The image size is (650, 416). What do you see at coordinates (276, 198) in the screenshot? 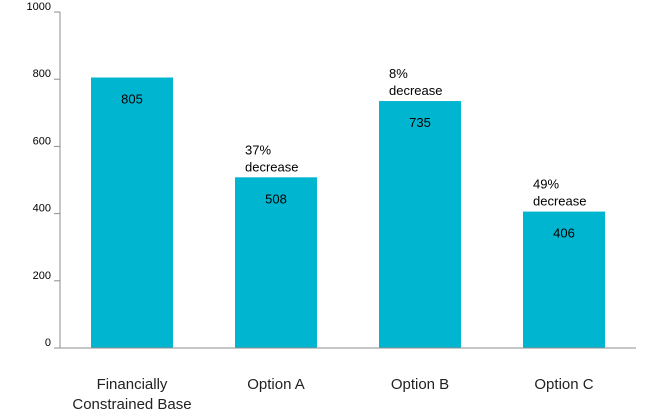
I see `bar-value-label: 508` at bounding box center [276, 198].